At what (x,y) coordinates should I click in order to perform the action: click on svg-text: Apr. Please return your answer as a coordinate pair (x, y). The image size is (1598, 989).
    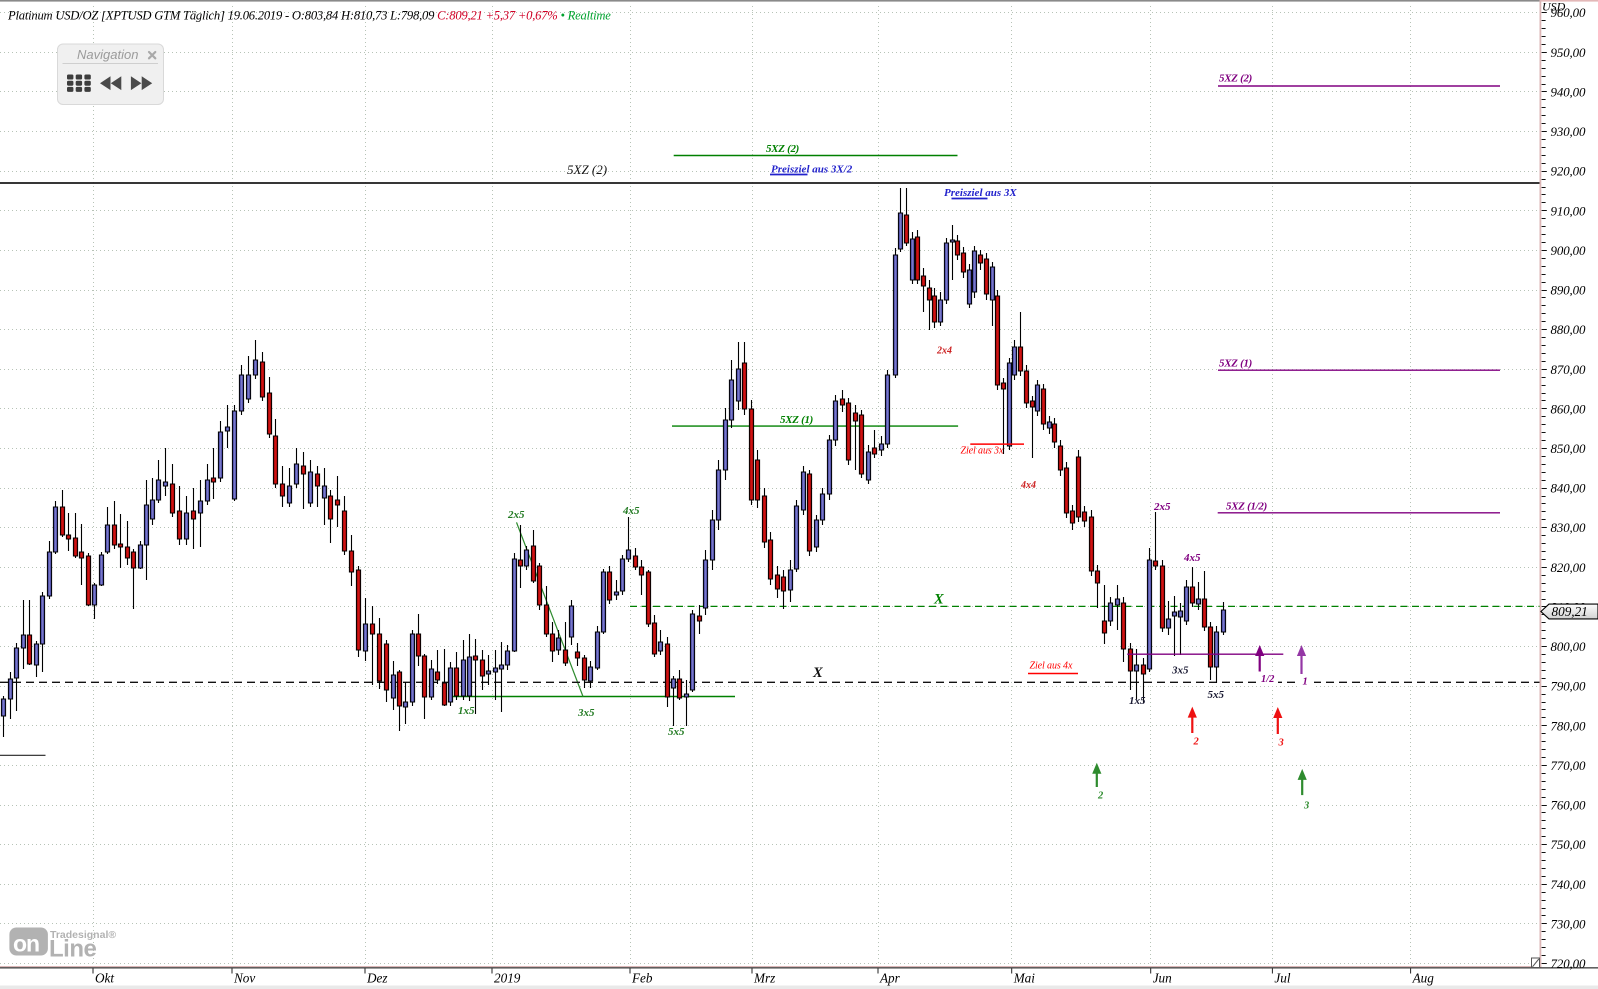
    Looking at the image, I should click on (890, 977).